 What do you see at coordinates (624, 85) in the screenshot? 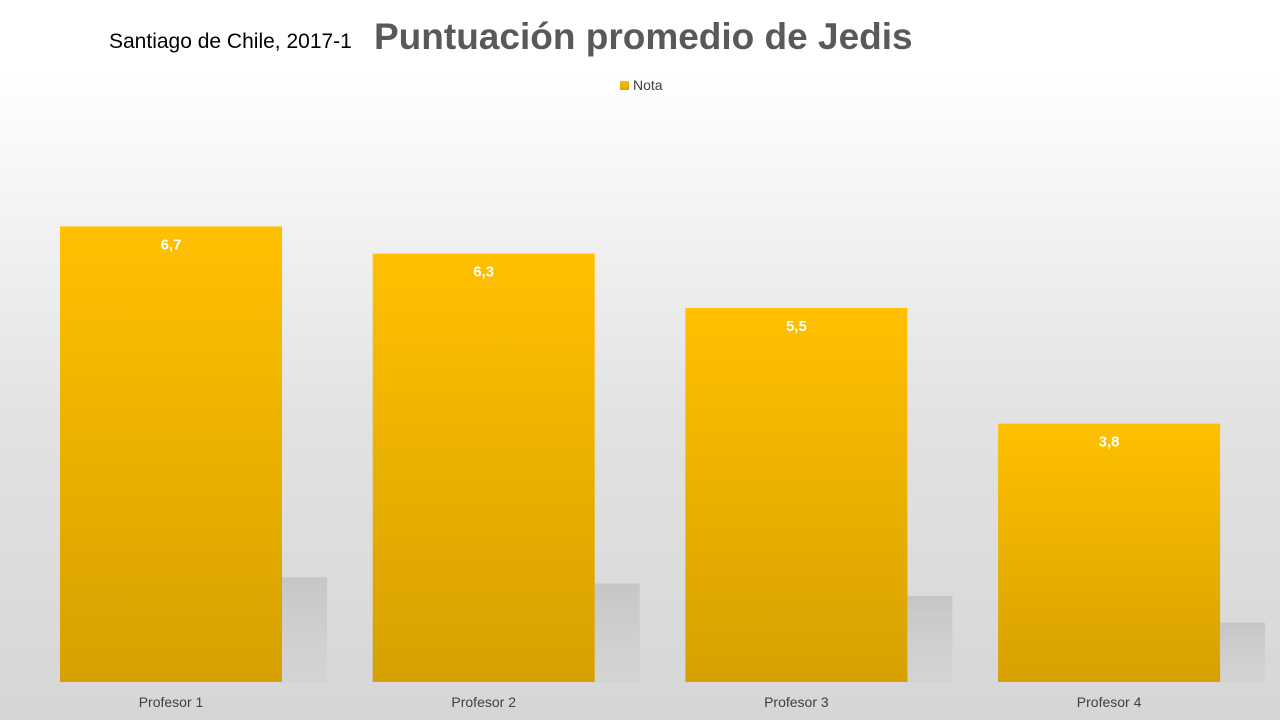
I see `legend-swatch` at bounding box center [624, 85].